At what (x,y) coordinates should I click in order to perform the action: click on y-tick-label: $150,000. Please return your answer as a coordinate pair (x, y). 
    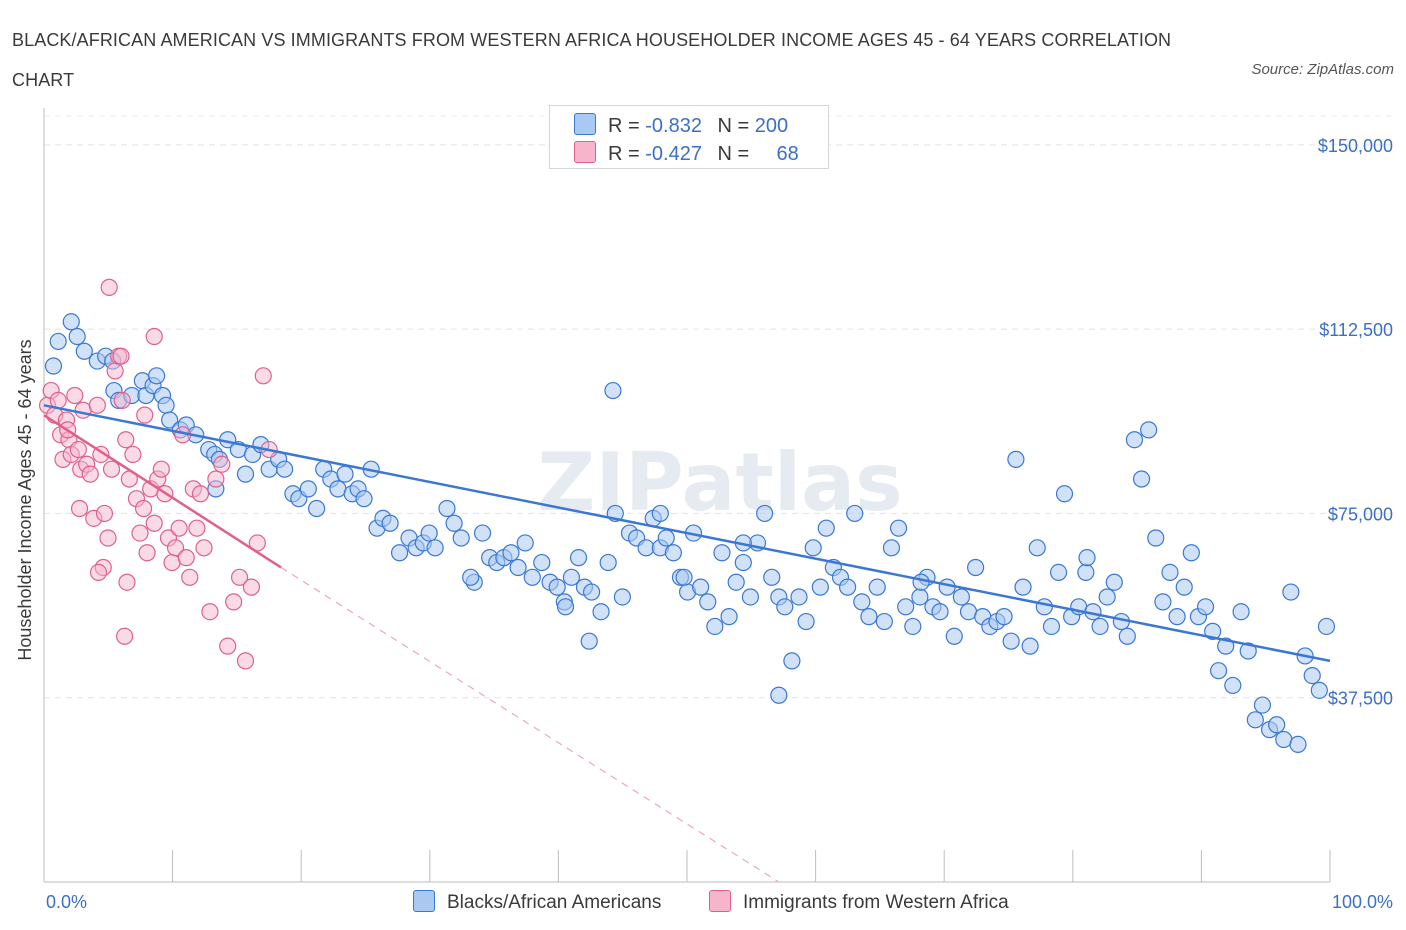
    Looking at the image, I should click on (1355, 146).